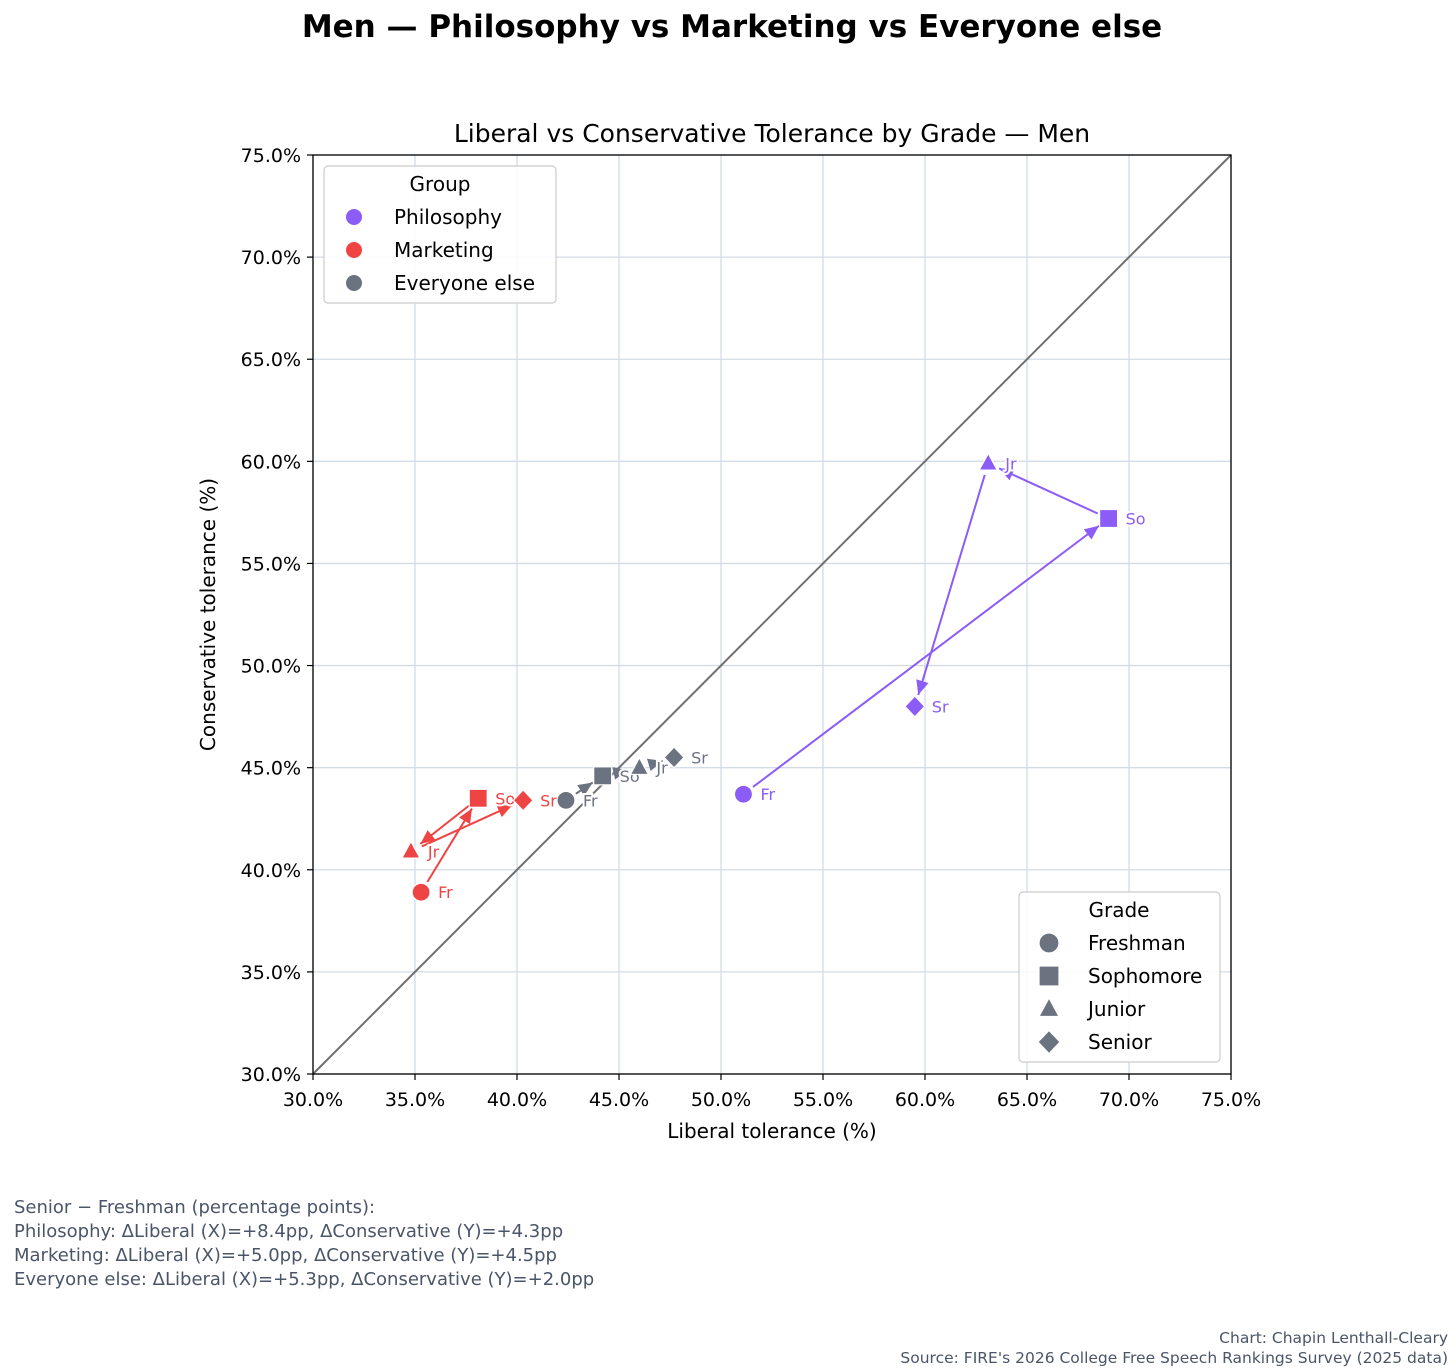  What do you see at coordinates (721, 1100) in the screenshot?
I see `x-tick-label: 50.0%` at bounding box center [721, 1100].